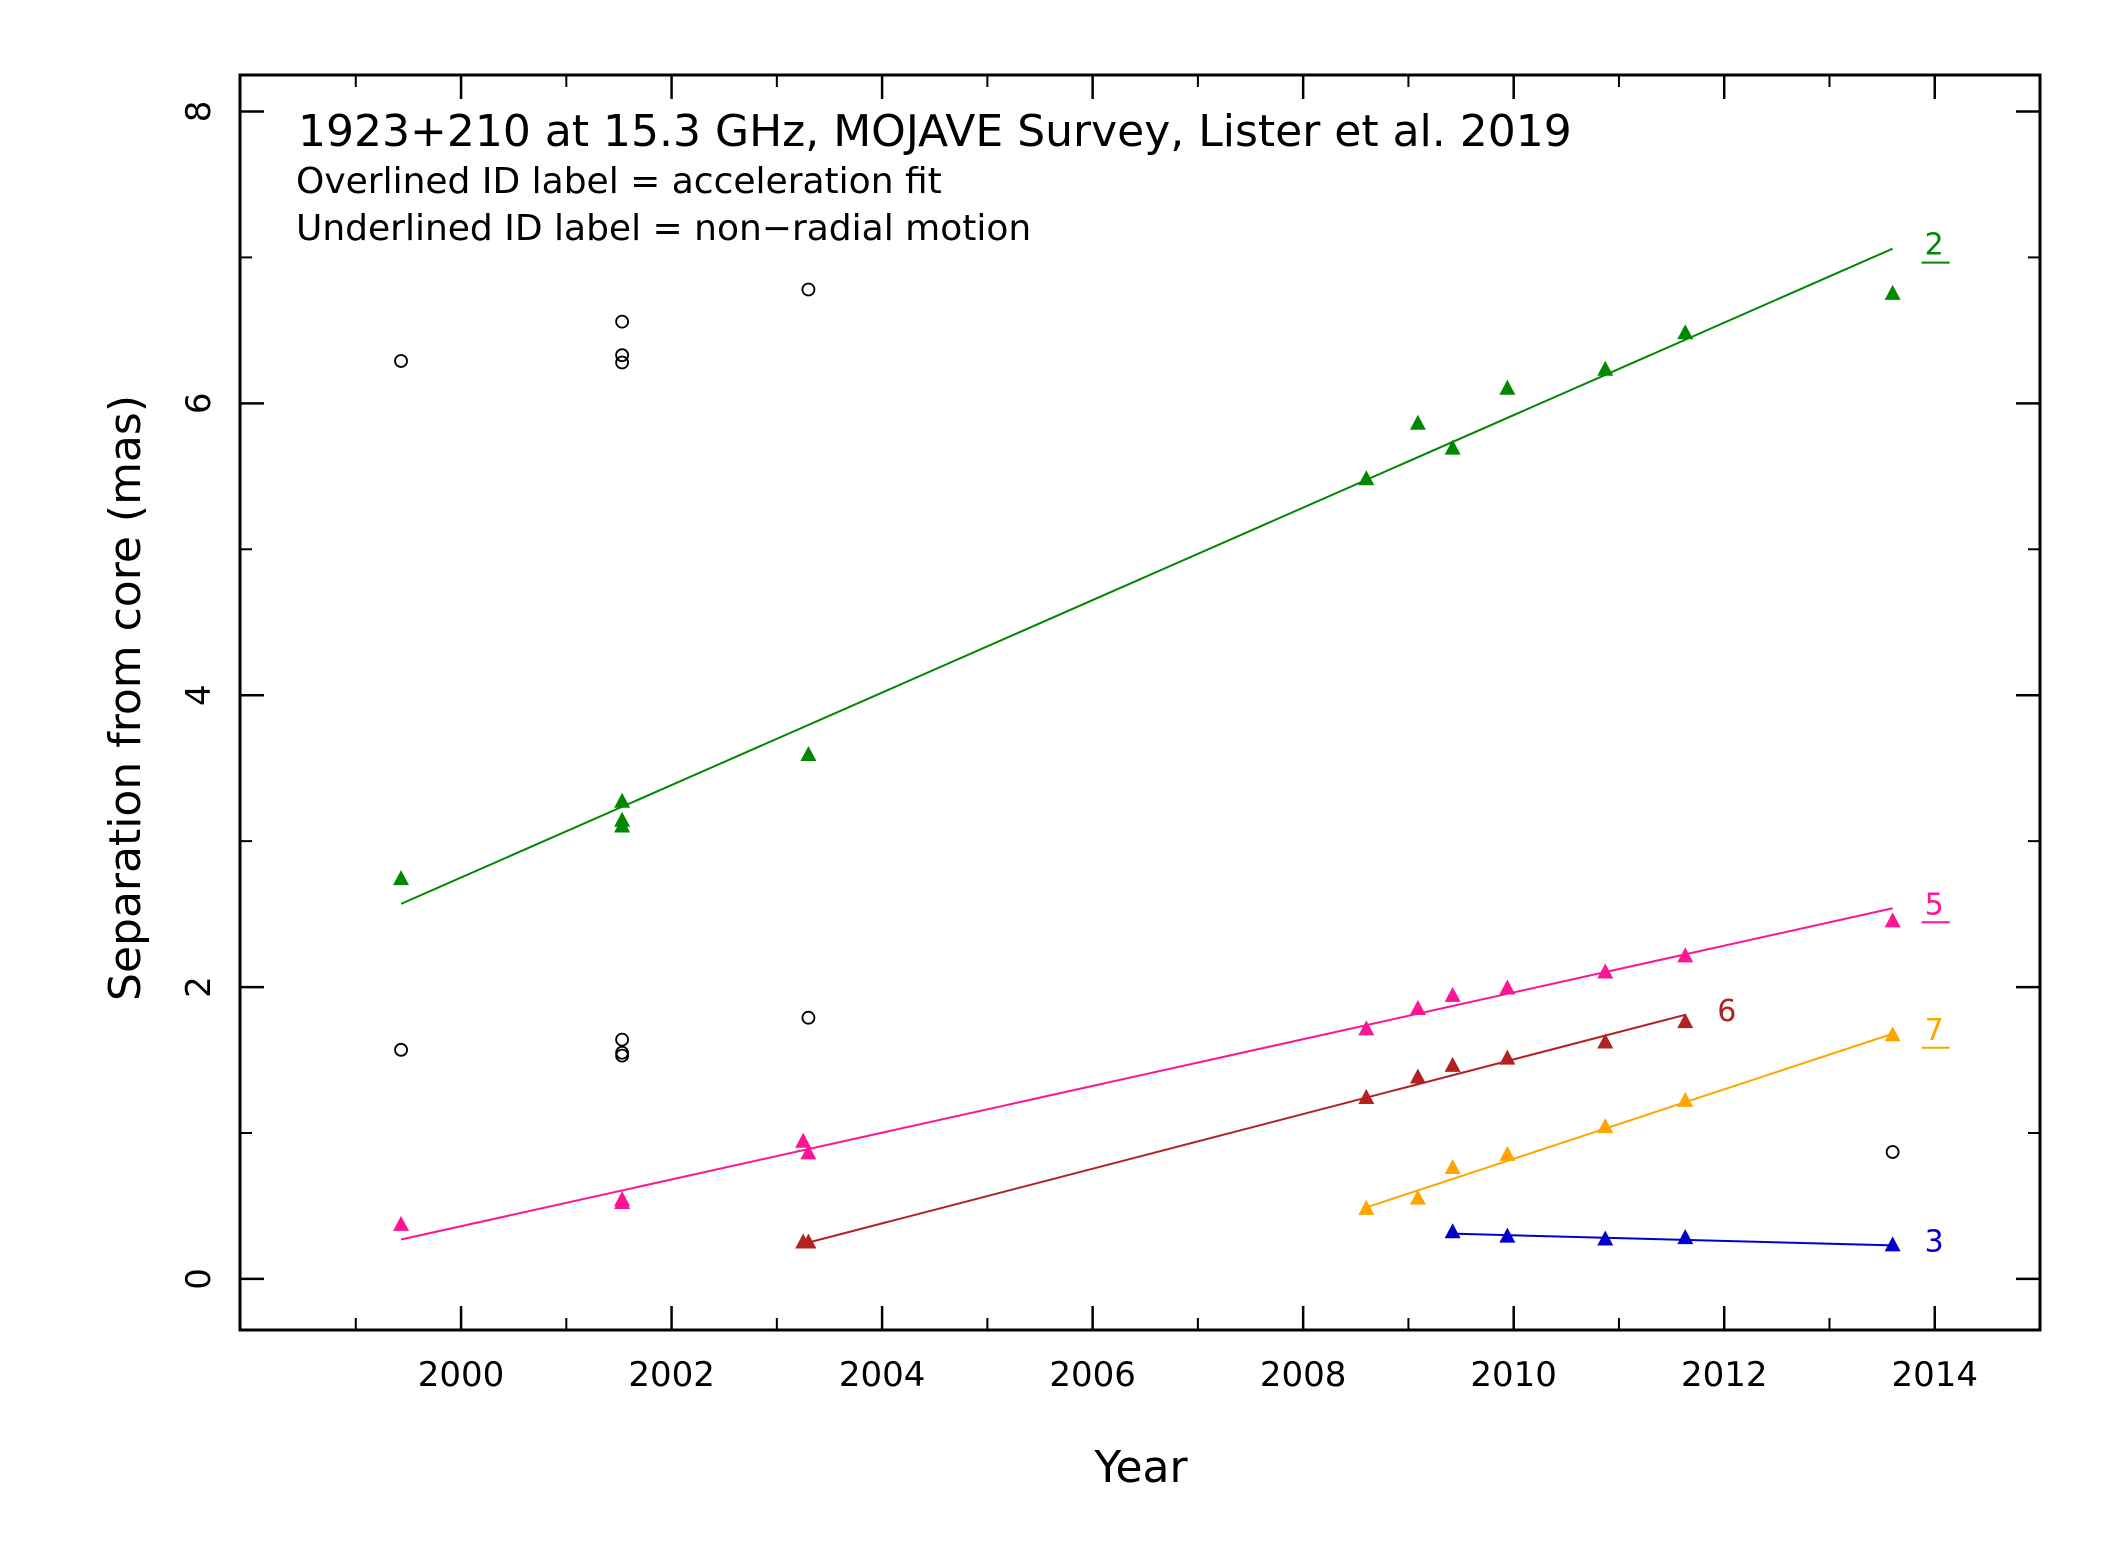 Image resolution: width=2127 pixels, height=1546 pixels. I want to click on series-label-3: 3, so click(1934, 1241).